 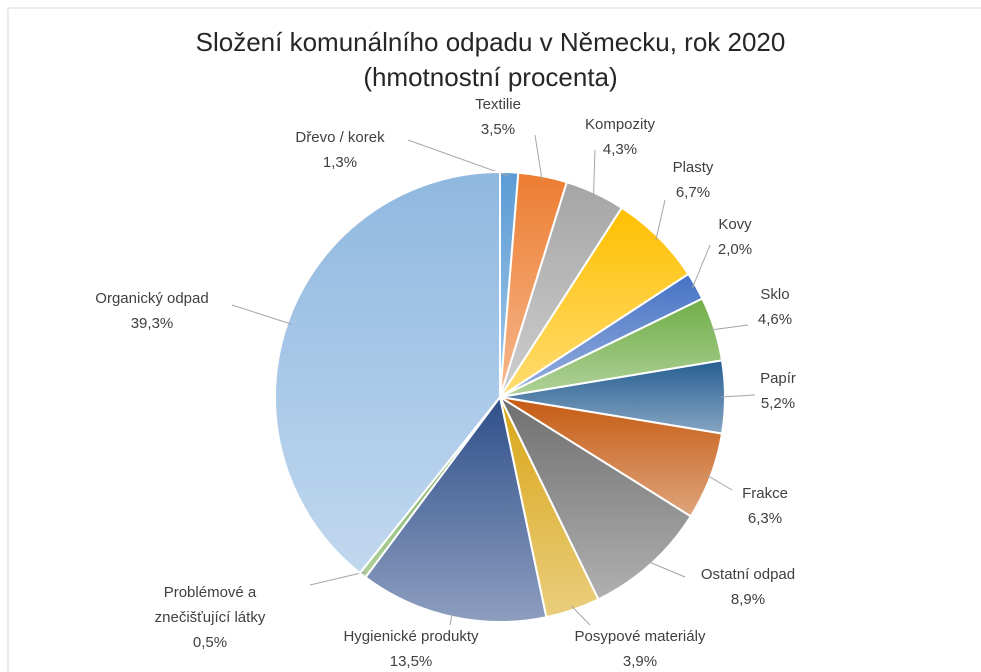 I want to click on label-category: Kovy, so click(x=735, y=224).